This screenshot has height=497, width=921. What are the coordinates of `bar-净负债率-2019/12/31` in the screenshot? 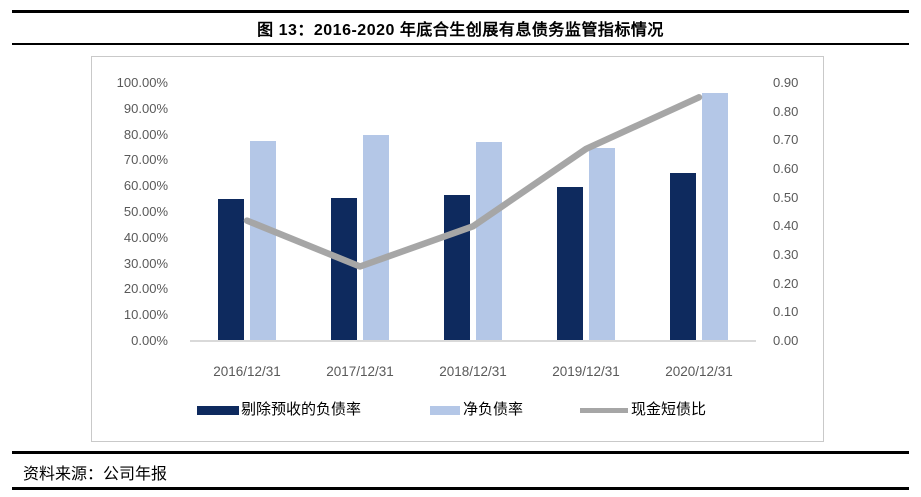 It's located at (602, 244).